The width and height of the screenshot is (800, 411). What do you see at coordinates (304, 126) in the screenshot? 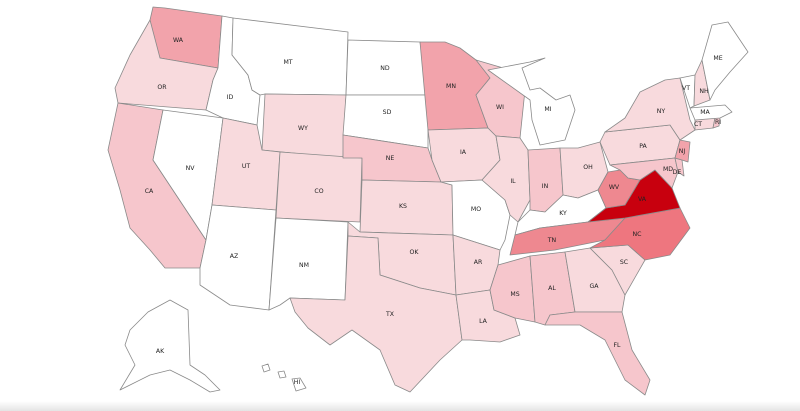
I see `state-wy` at bounding box center [304, 126].